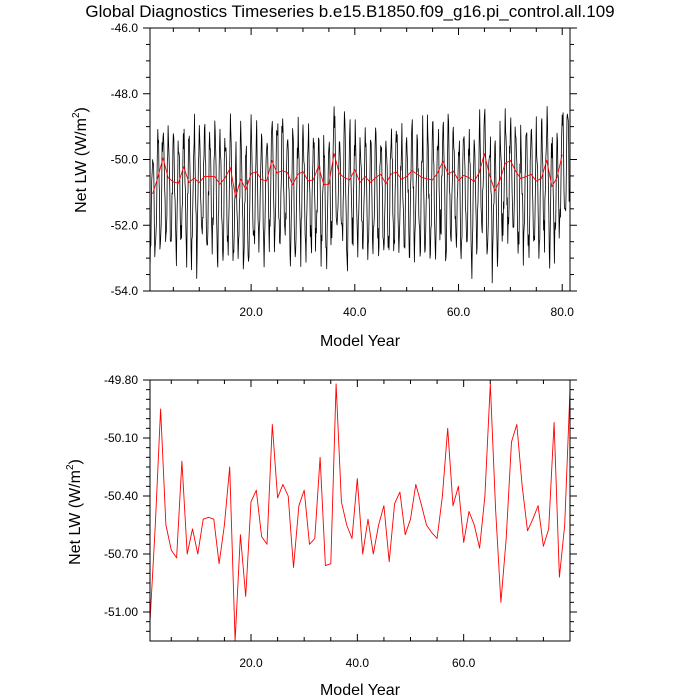 The width and height of the screenshot is (700, 700). I want to click on y-tick-label: -50.0, so click(125, 160).